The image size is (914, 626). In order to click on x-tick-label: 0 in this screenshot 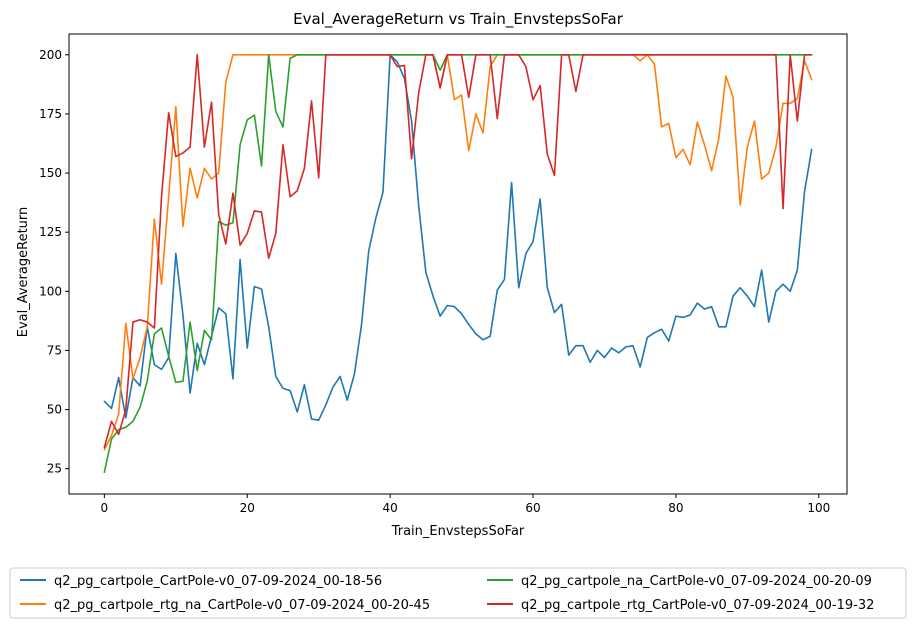, I will do `click(105, 508)`.